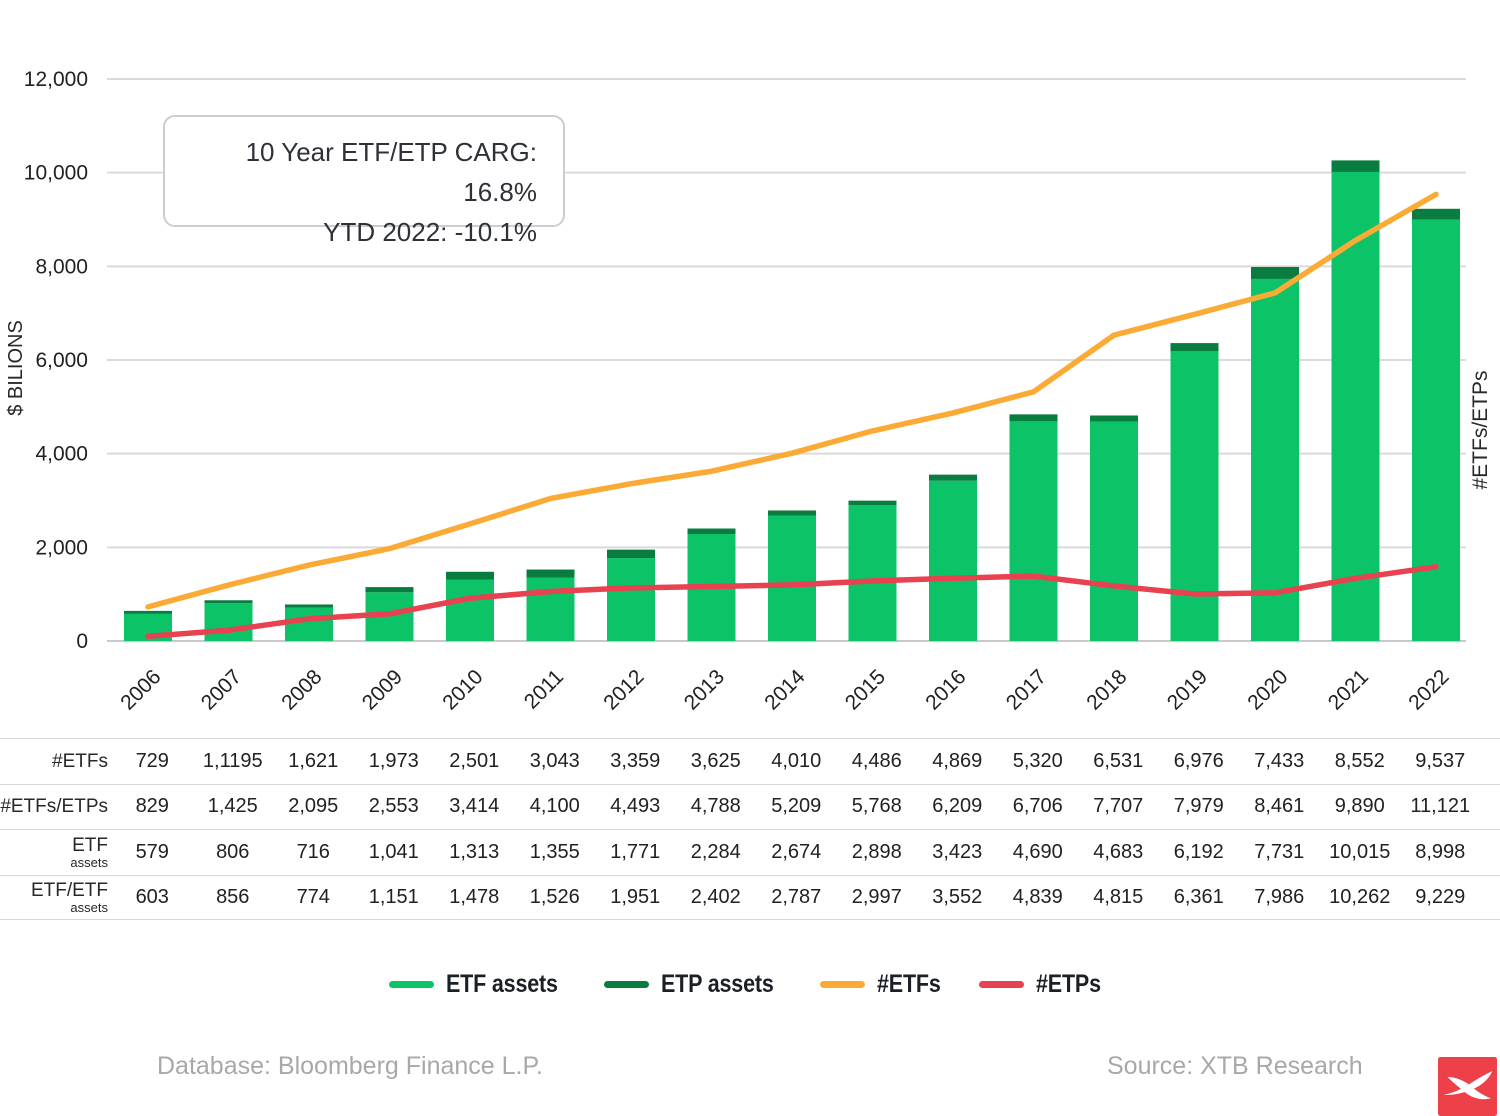  I want to click on bar-etf-assets-2012, so click(631, 599).